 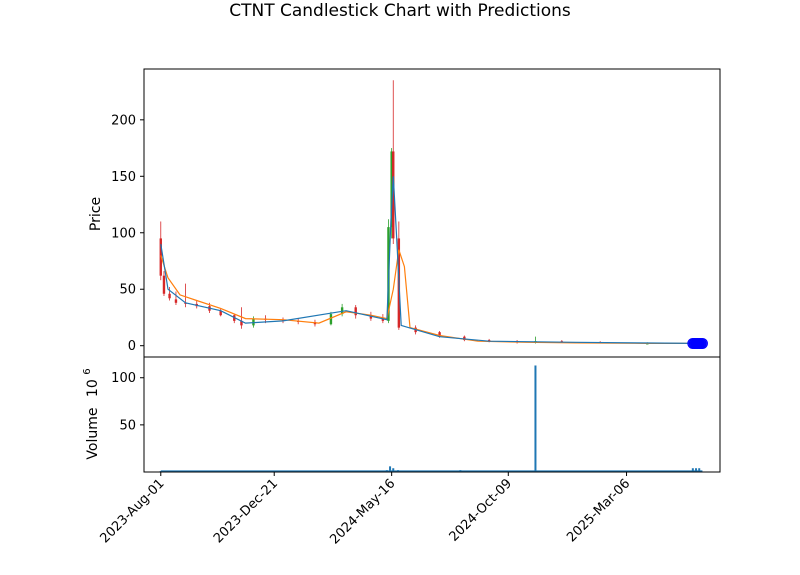 I want to click on volume-unit-exponent: 6, so click(x=87, y=371).